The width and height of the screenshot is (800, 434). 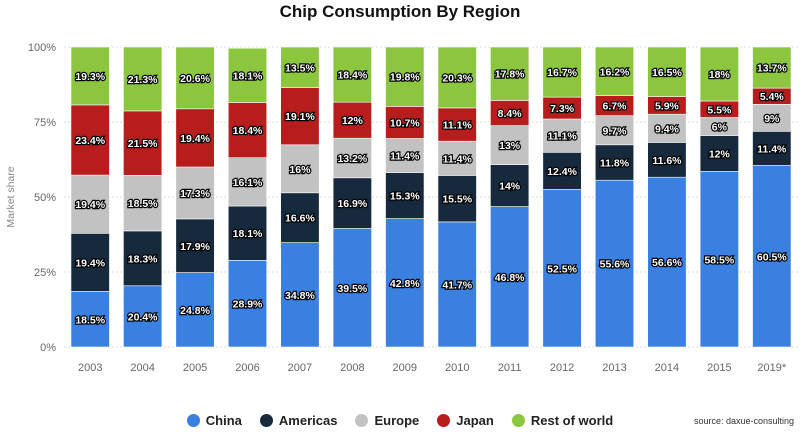 What do you see at coordinates (562, 368) in the screenshot?
I see `x-tick-label: 2012` at bounding box center [562, 368].